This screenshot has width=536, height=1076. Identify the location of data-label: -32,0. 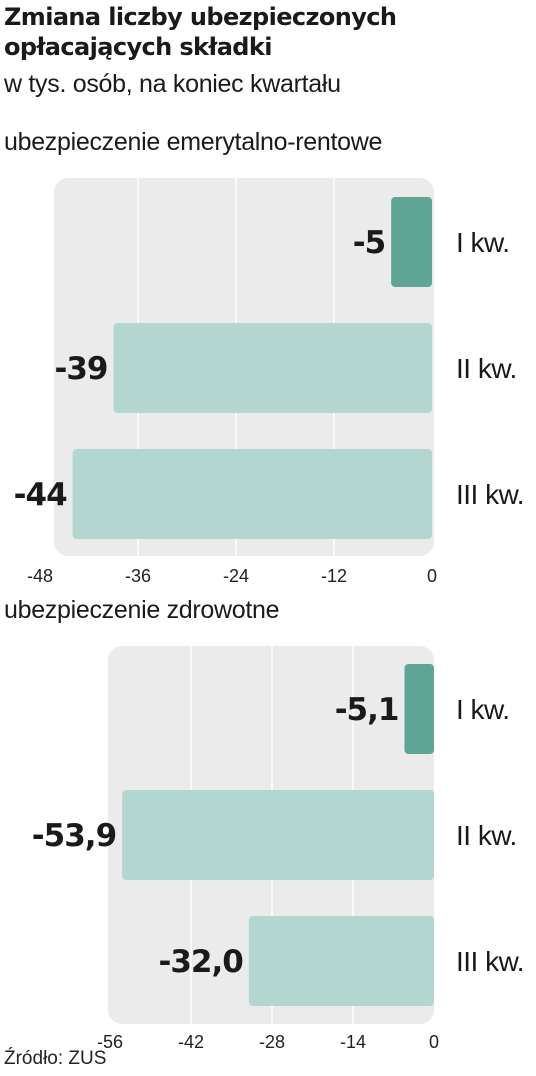
(200, 962).